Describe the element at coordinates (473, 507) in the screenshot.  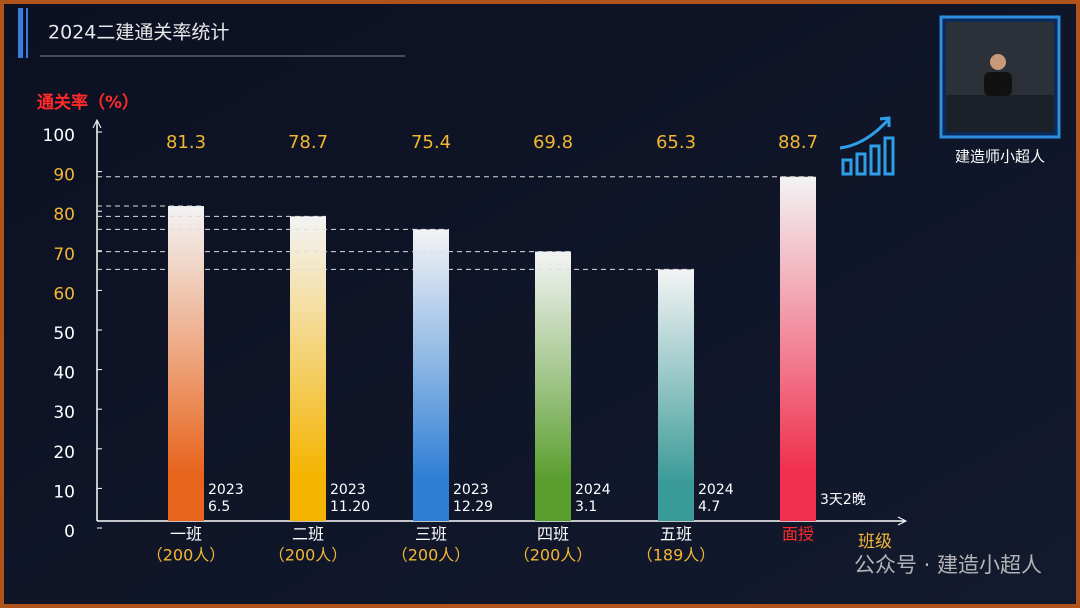
I see `bar-annotation: 12.29` at that location.